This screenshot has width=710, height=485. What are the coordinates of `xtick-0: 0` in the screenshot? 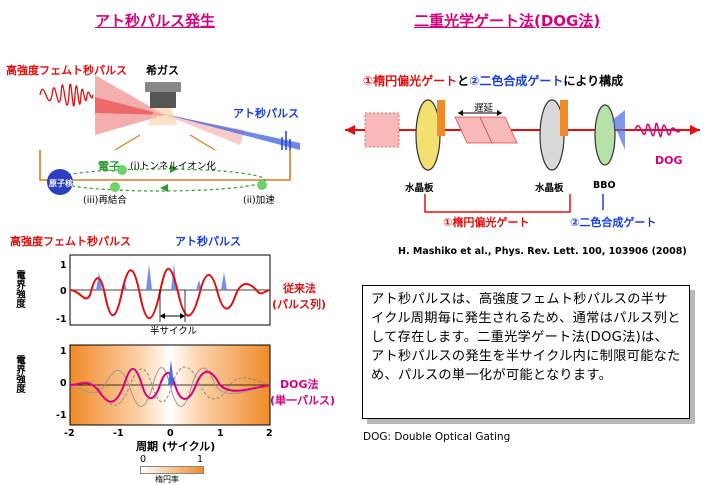 It's located at (170, 433).